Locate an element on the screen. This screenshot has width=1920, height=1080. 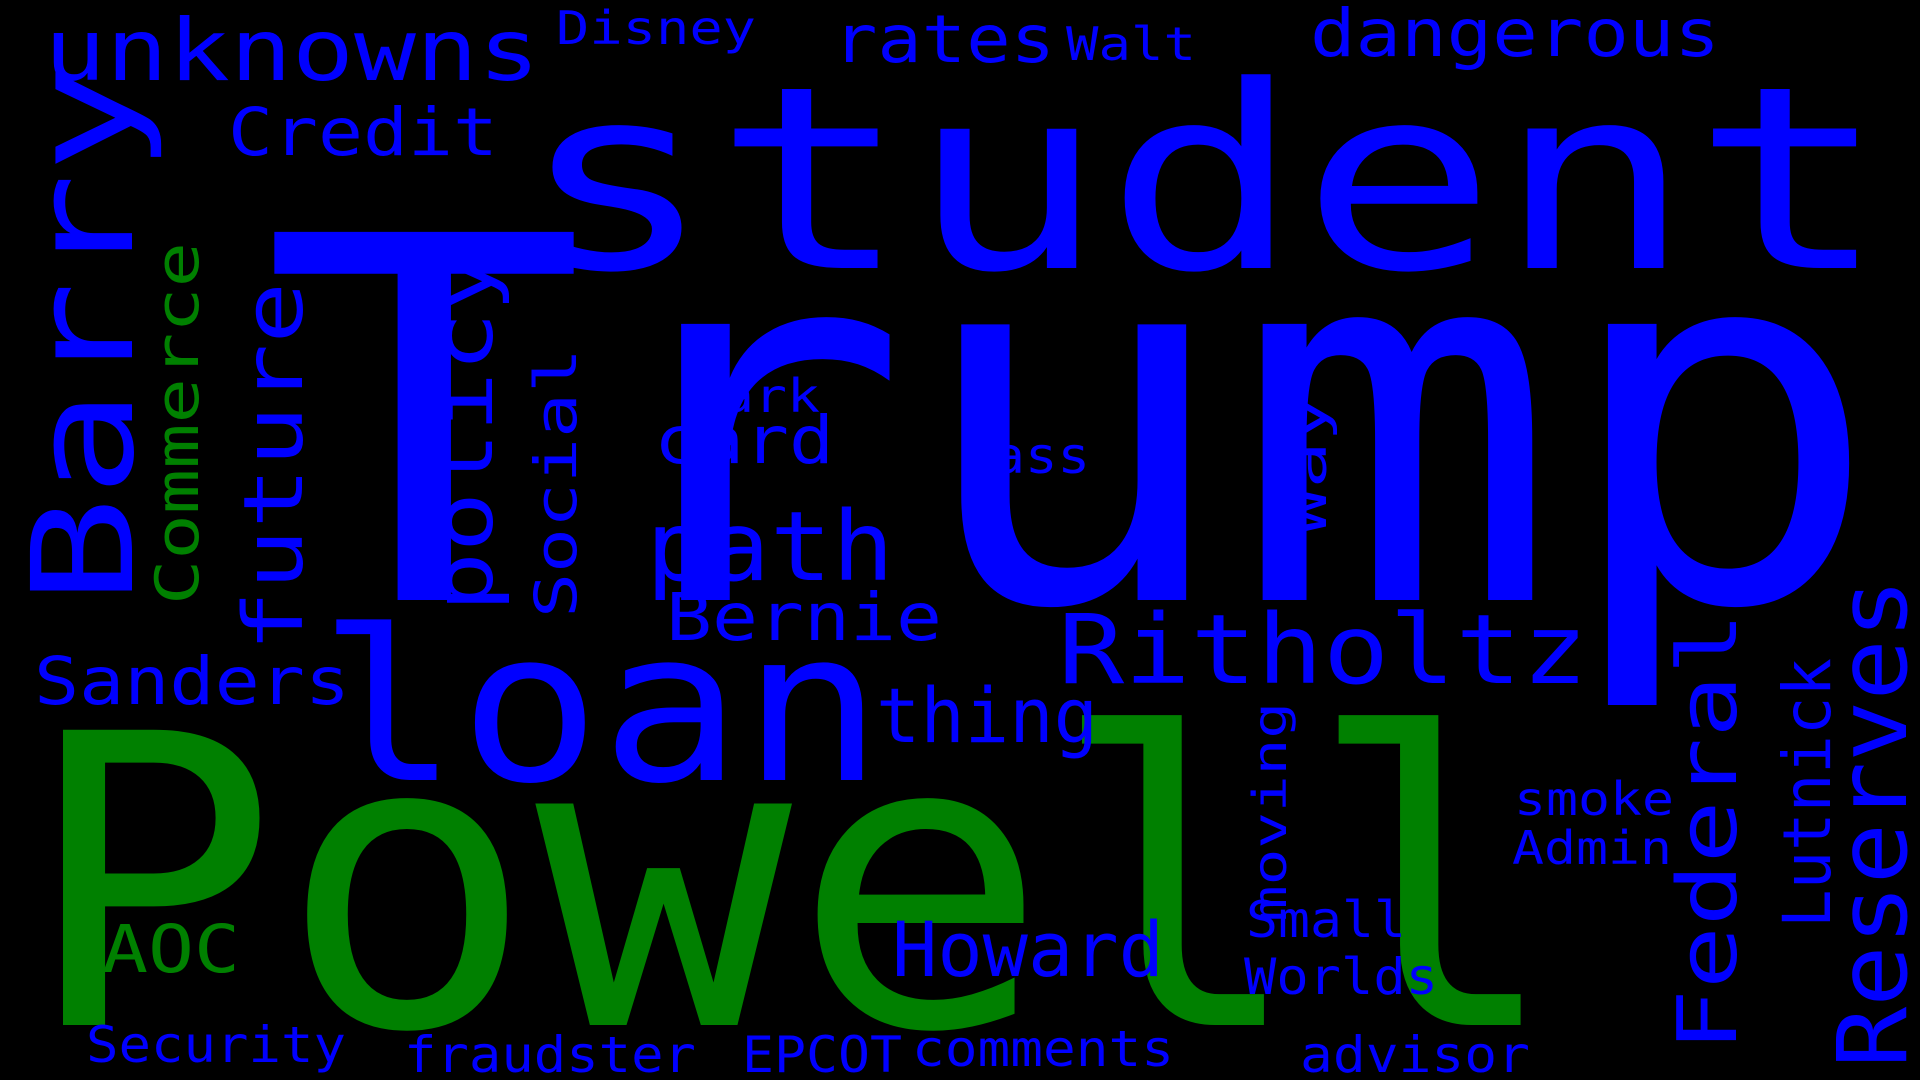
word-moving: moving is located at coordinates (1270, 812).